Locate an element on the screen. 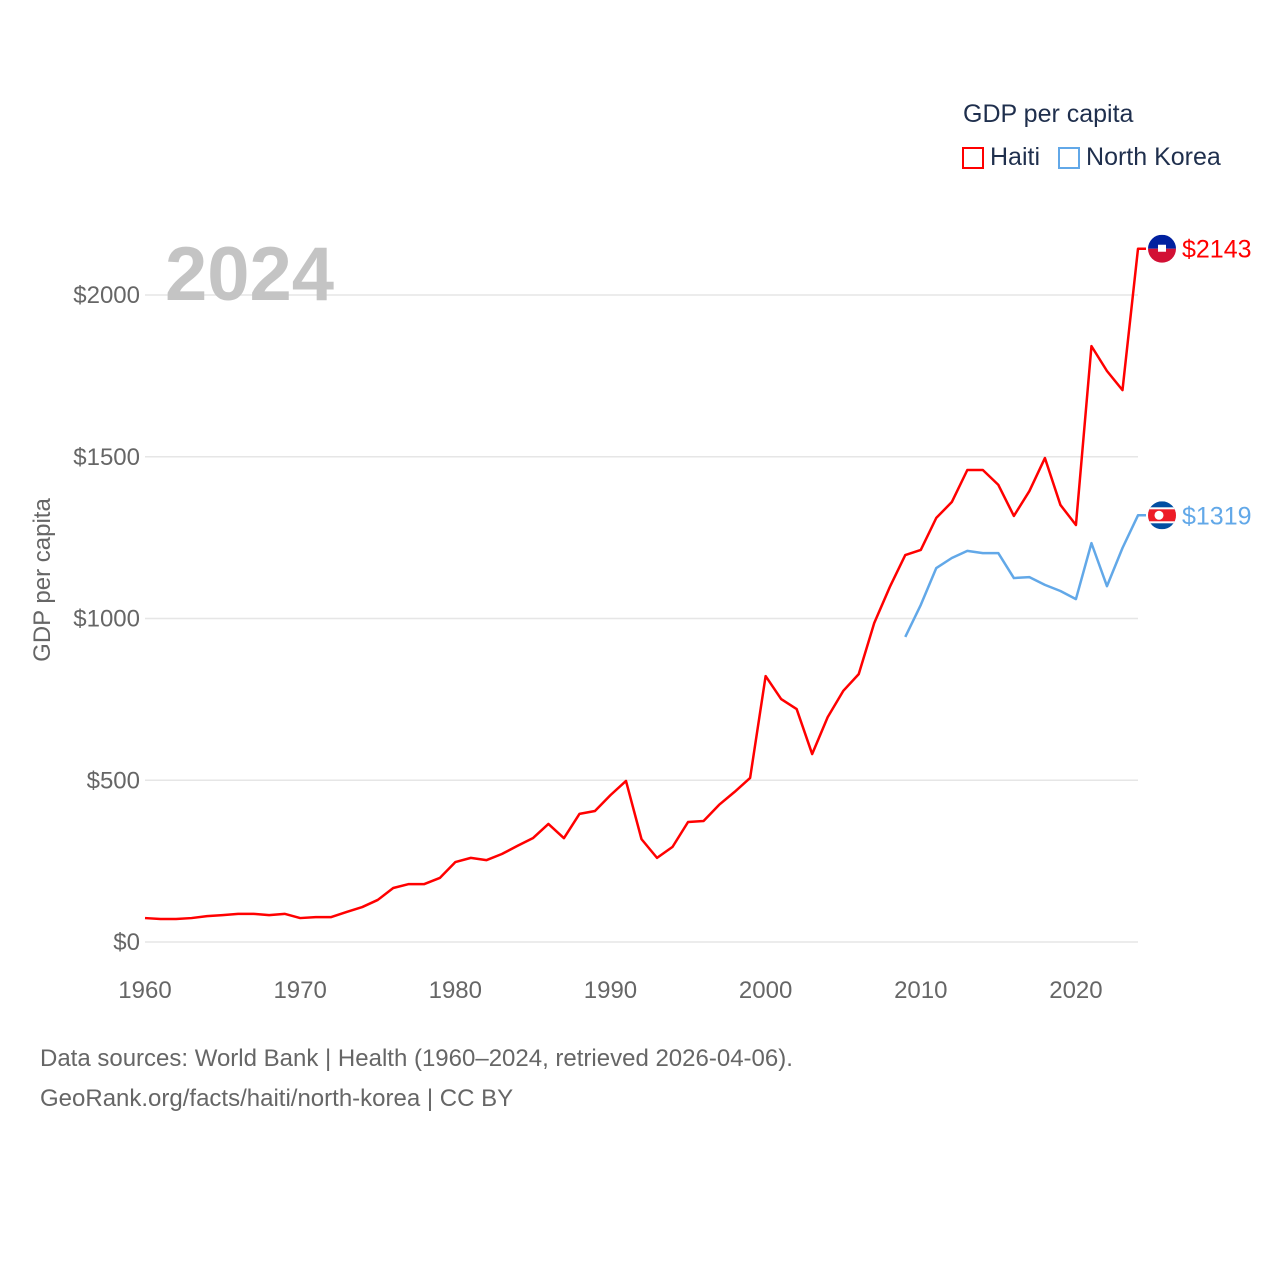 This screenshot has height=1280, width=1280. legend: Haiti North Korea is located at coordinates (1100, 157).